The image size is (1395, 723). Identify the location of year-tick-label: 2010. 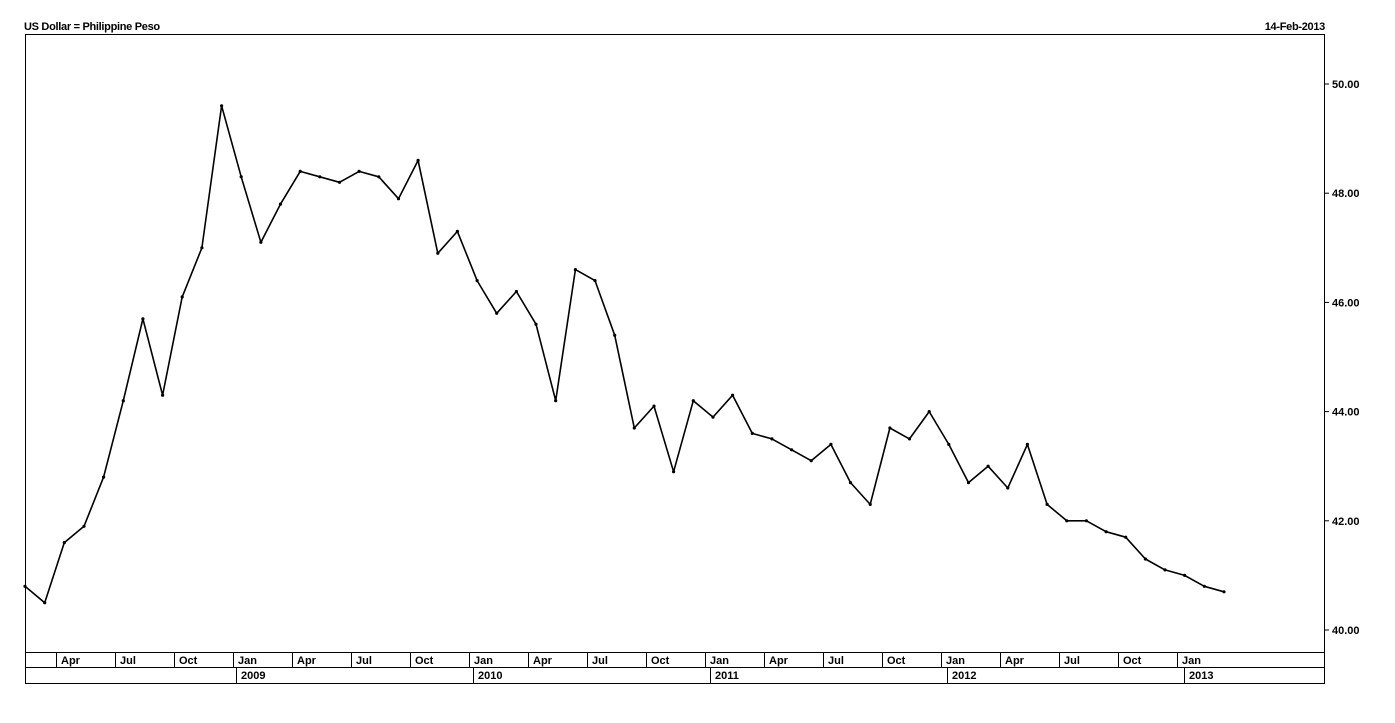
(490, 676).